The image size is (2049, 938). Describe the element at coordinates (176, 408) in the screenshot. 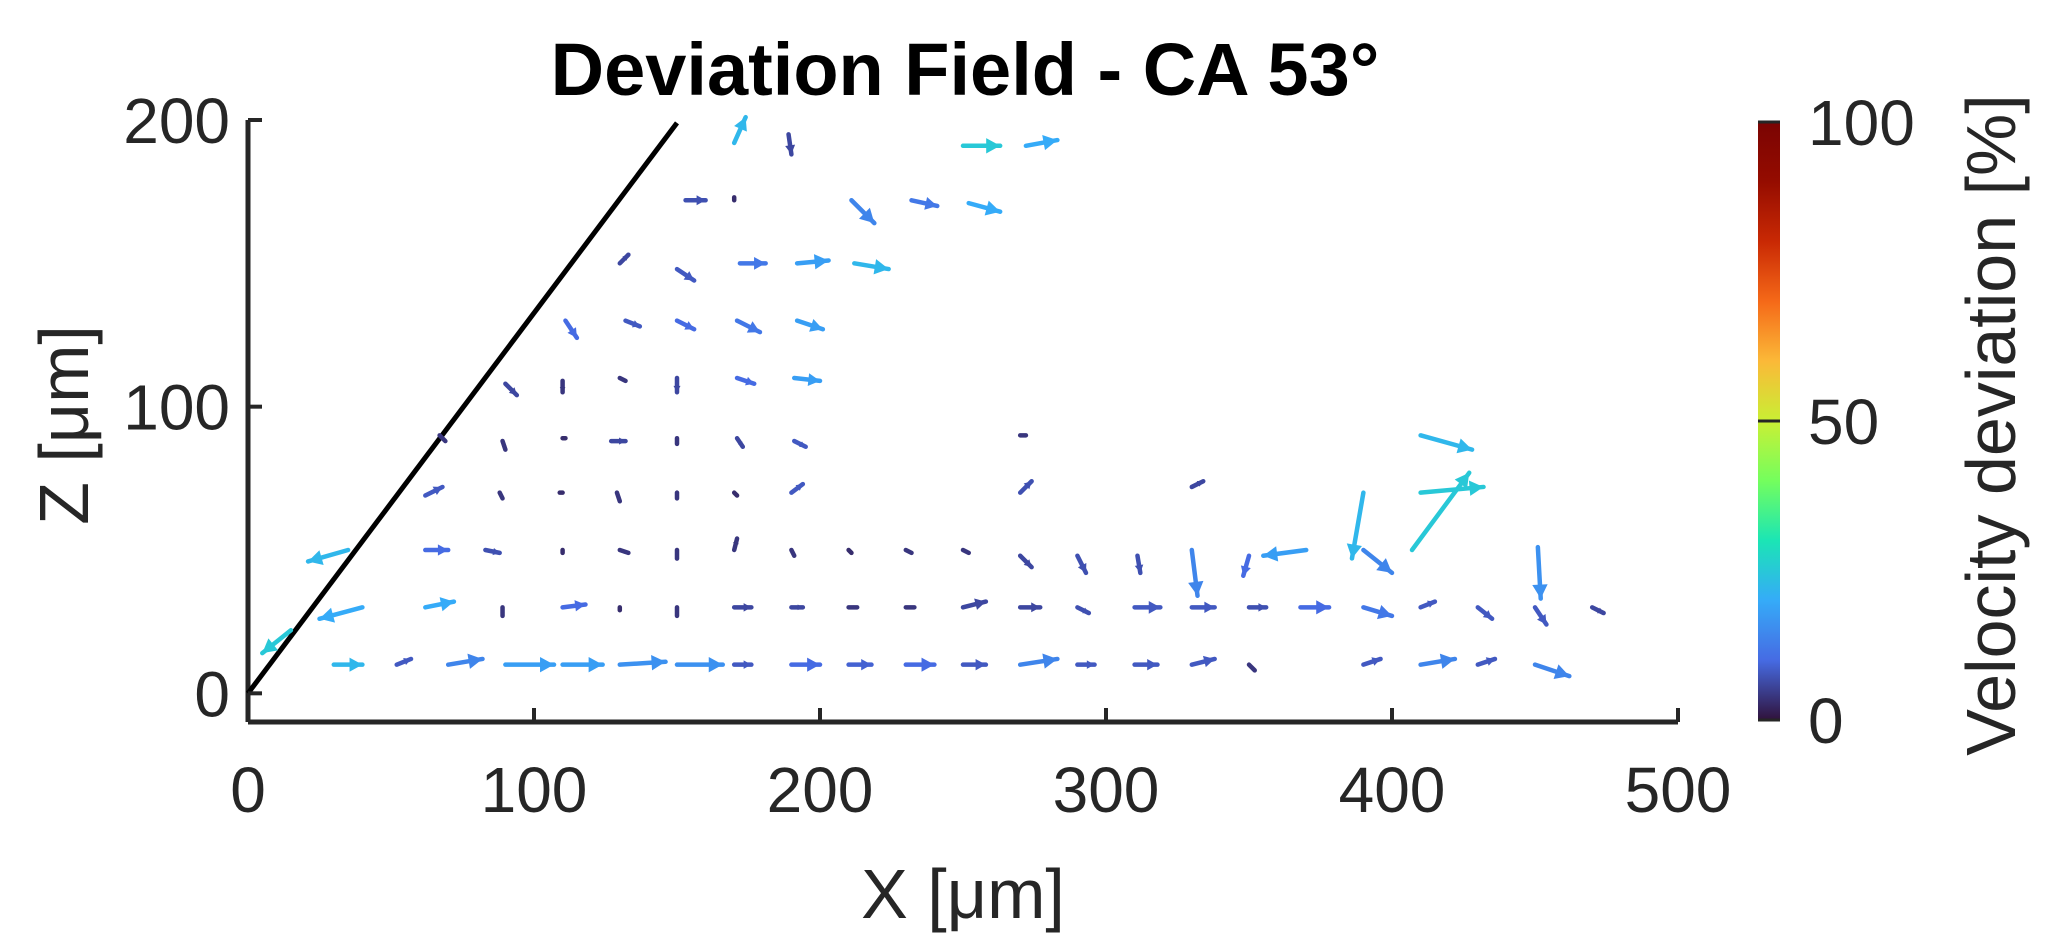

I see `y-tick-label: 100` at that location.